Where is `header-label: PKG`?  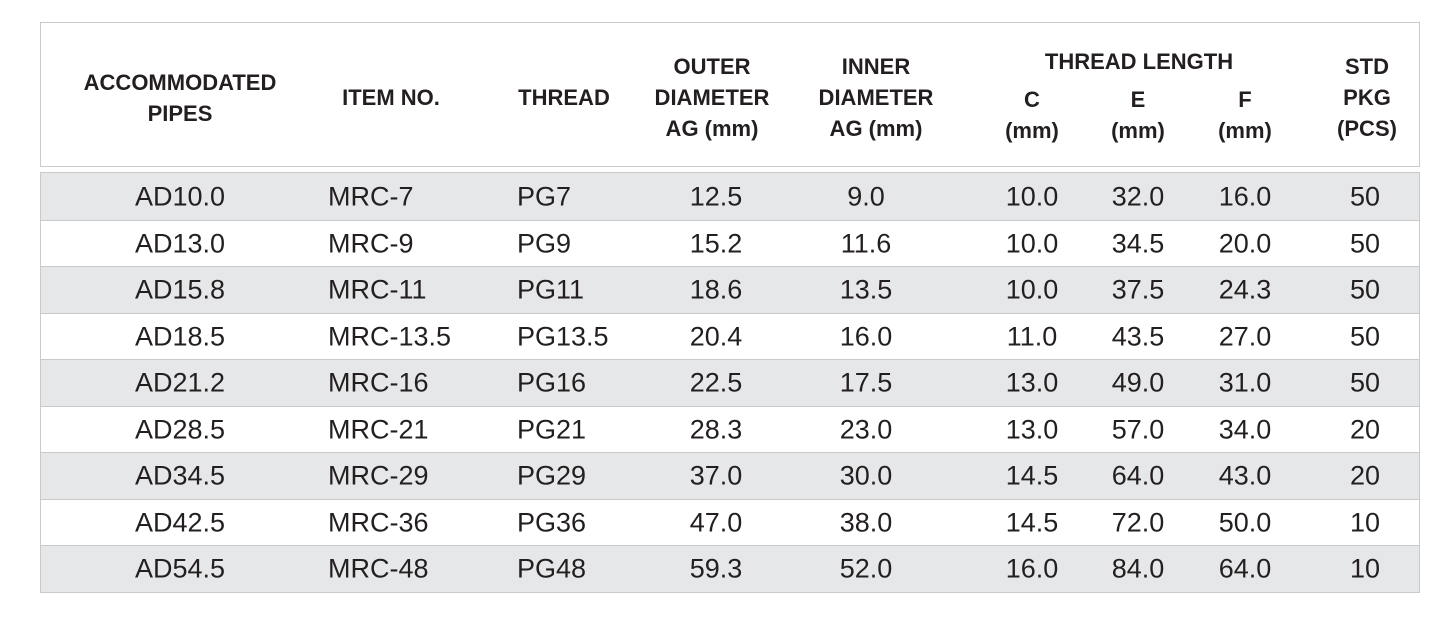 header-label: PKG is located at coordinates (1367, 97).